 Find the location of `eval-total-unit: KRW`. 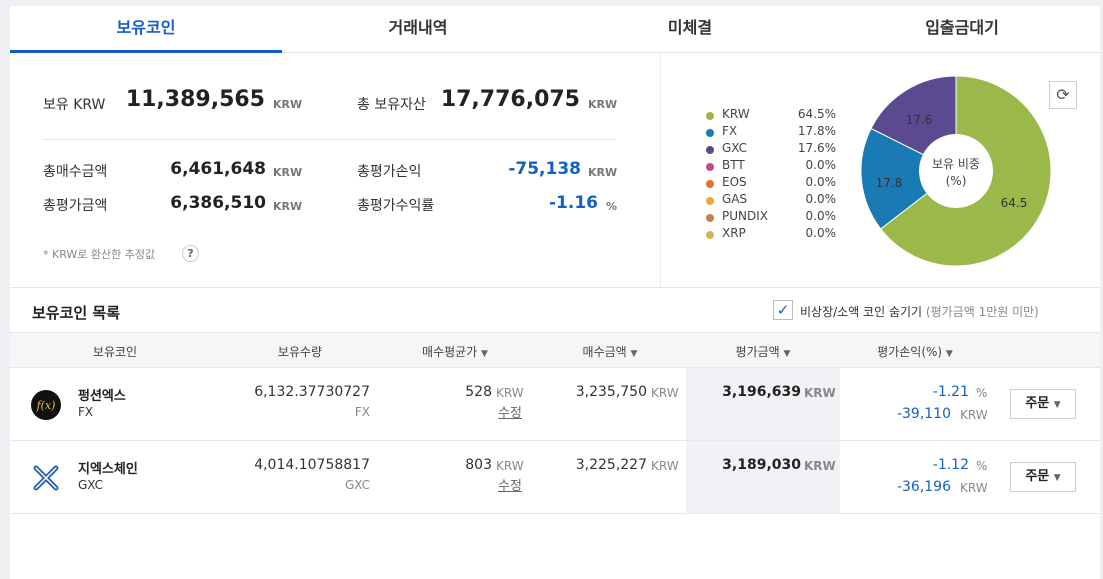

eval-total-unit: KRW is located at coordinates (288, 206).